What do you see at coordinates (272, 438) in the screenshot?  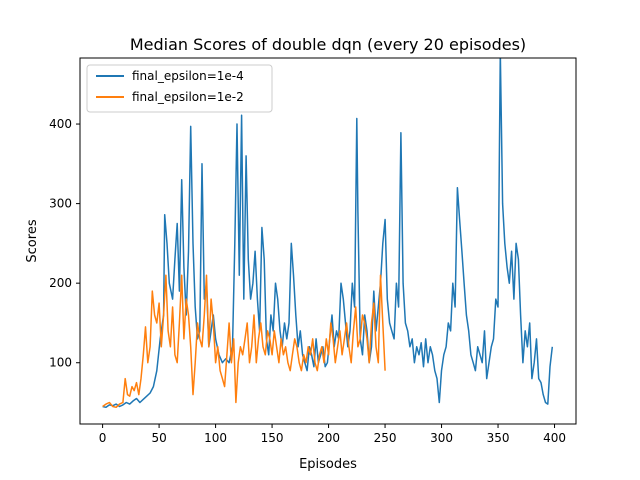 I see `x-tick-label: 150` at bounding box center [272, 438].